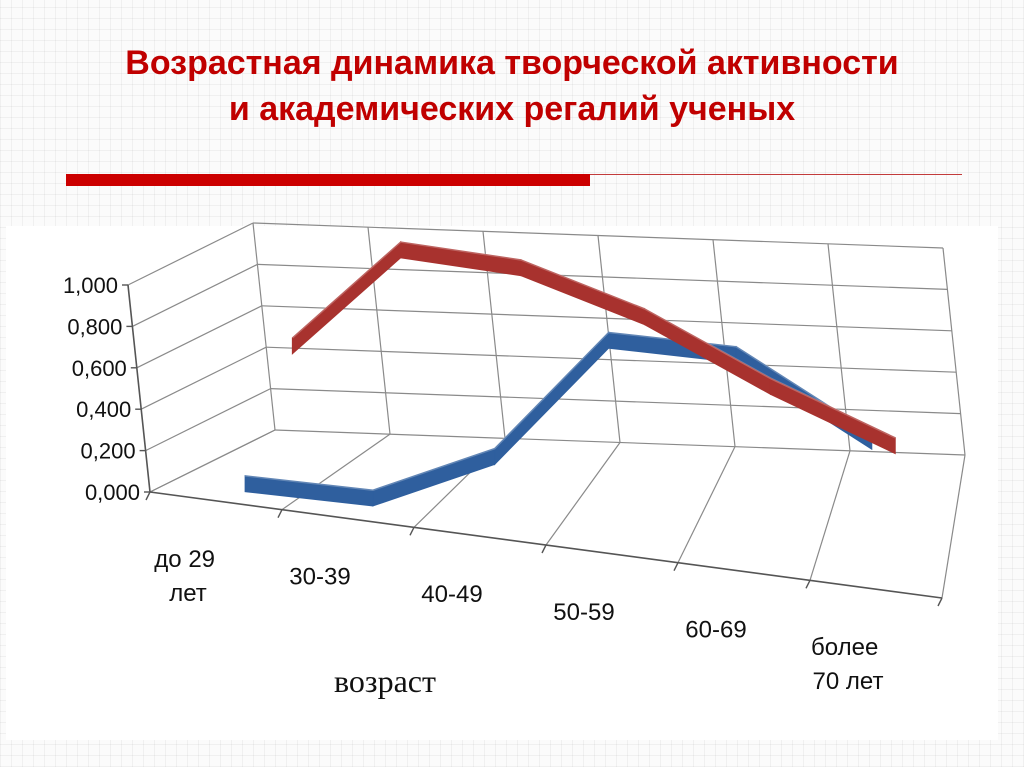 This screenshot has height=767, width=1024. What do you see at coordinates (776, 174) in the screenshot?
I see `title-accent-rule` at bounding box center [776, 174].